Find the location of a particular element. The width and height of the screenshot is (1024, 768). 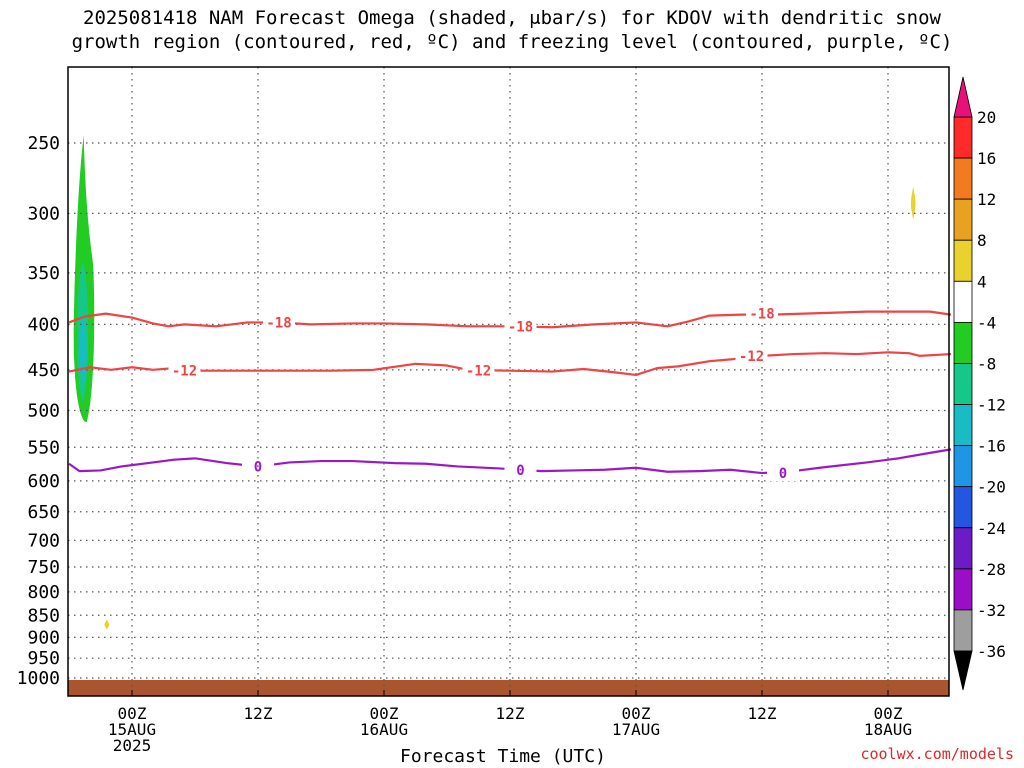

y-tick-label: 900 is located at coordinates (43, 637).